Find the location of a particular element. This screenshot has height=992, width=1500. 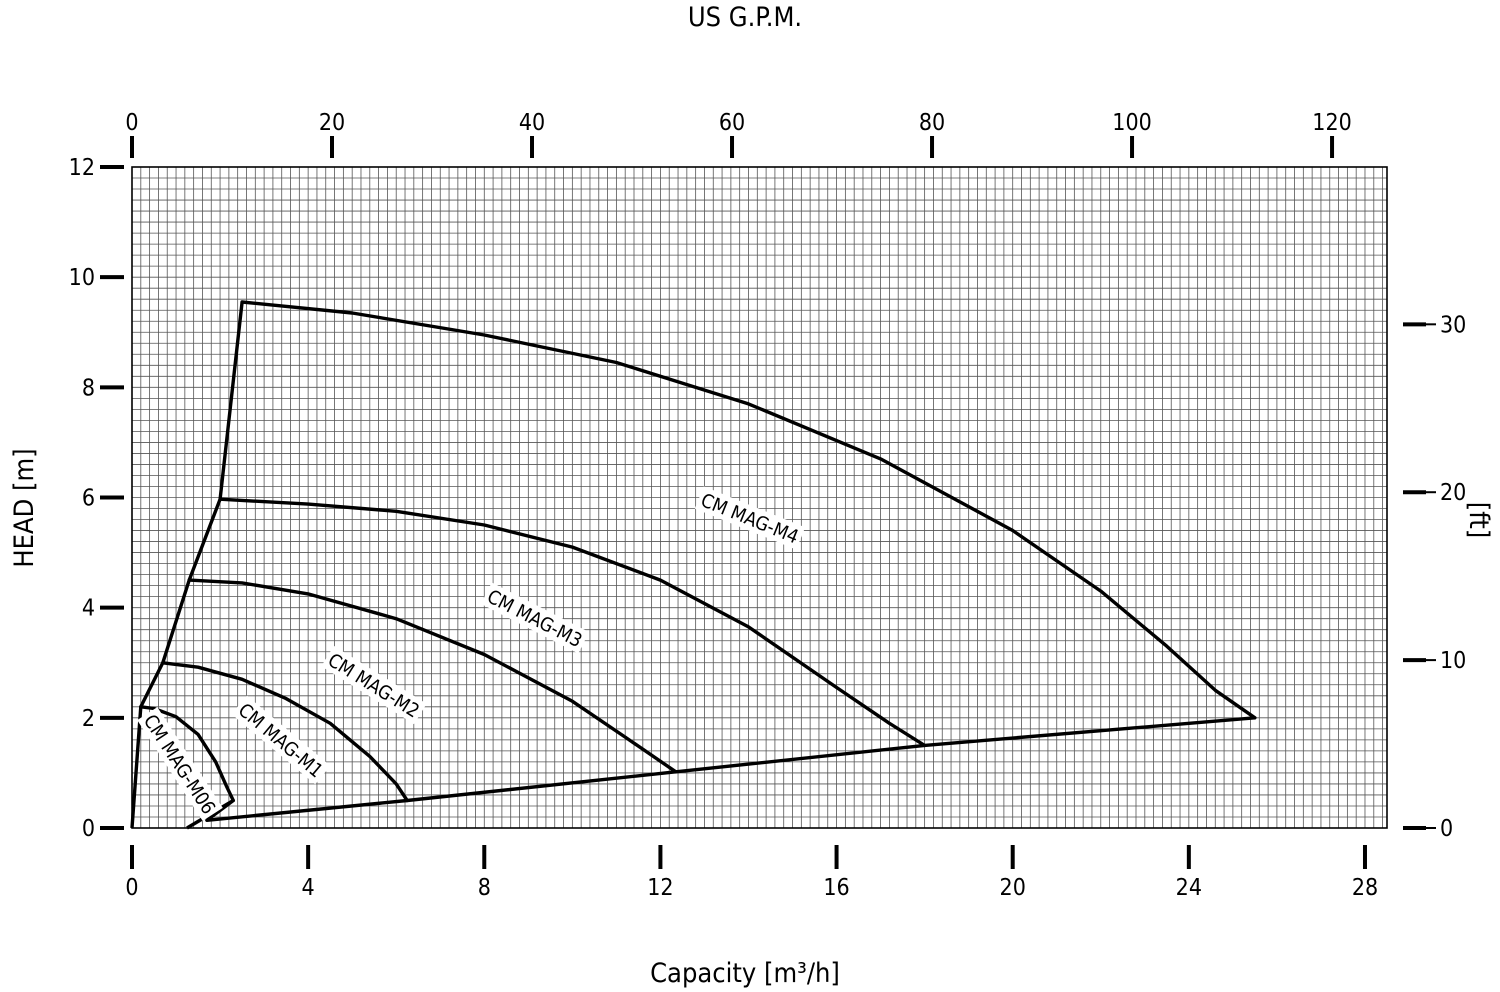

top-tick-label: 120 is located at coordinates (1332, 123).